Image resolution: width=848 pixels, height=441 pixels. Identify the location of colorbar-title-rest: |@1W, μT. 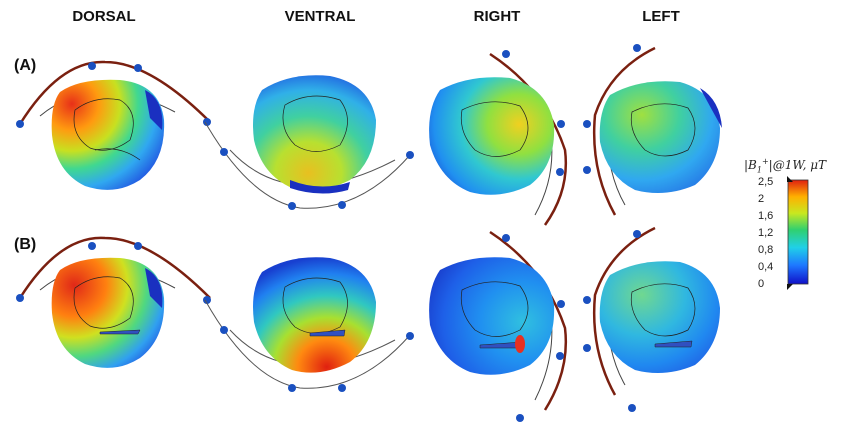
(797, 165).